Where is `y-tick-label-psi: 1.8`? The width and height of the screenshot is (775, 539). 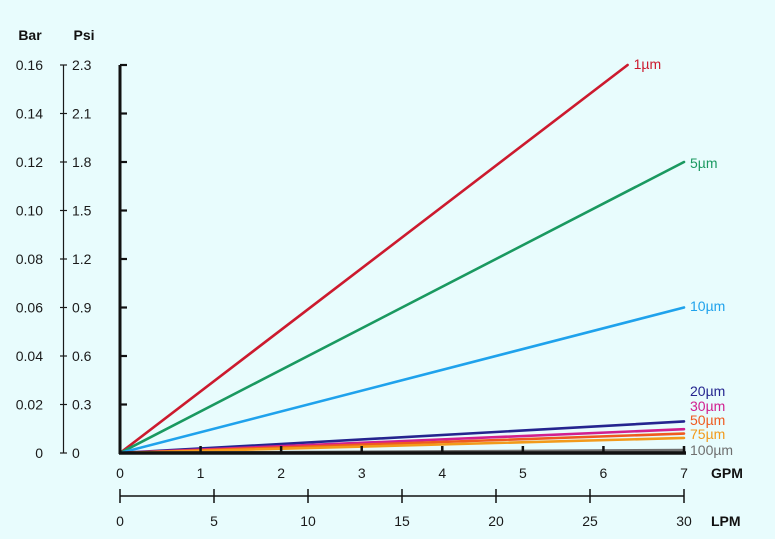 y-tick-label-psi: 1.8 is located at coordinates (82, 162).